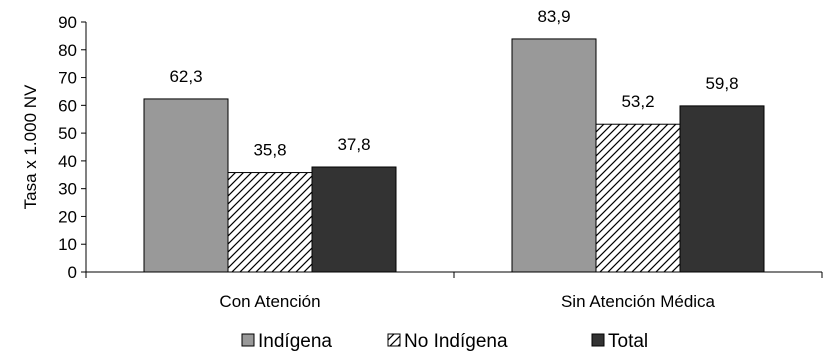 The height and width of the screenshot is (358, 829). I want to click on data-label: 62,3, so click(185, 76).